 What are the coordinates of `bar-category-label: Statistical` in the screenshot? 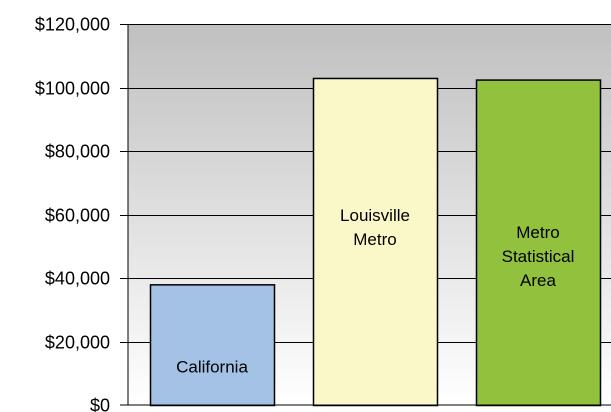 It's located at (538, 256).